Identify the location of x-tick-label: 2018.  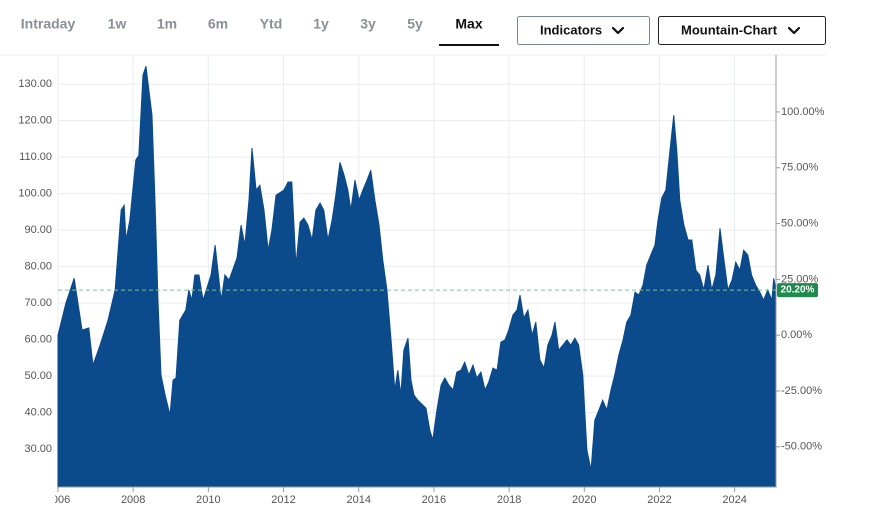
(509, 500).